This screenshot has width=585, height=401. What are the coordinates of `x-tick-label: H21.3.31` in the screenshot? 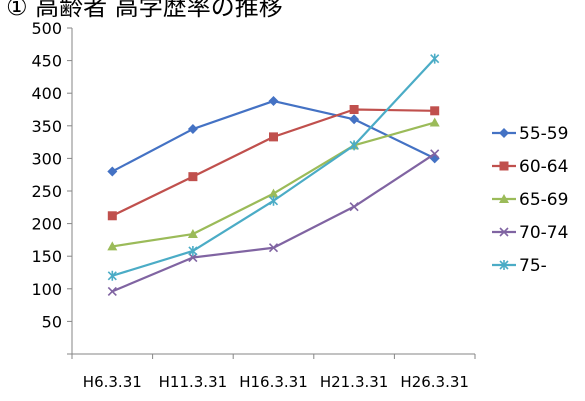 It's located at (354, 382).